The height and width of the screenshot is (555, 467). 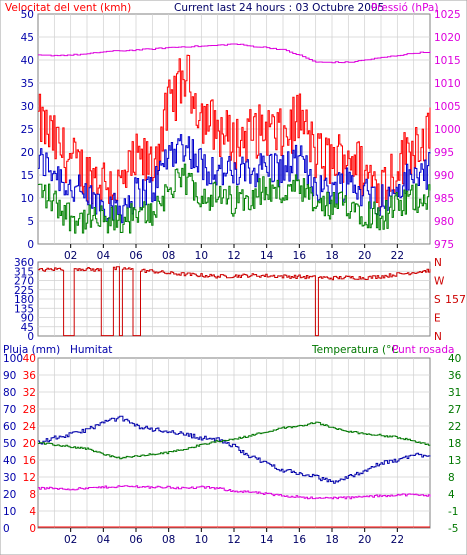 What do you see at coordinates (29, 478) in the screenshot?
I see `rain-y-tick-label: 12` at bounding box center [29, 478].